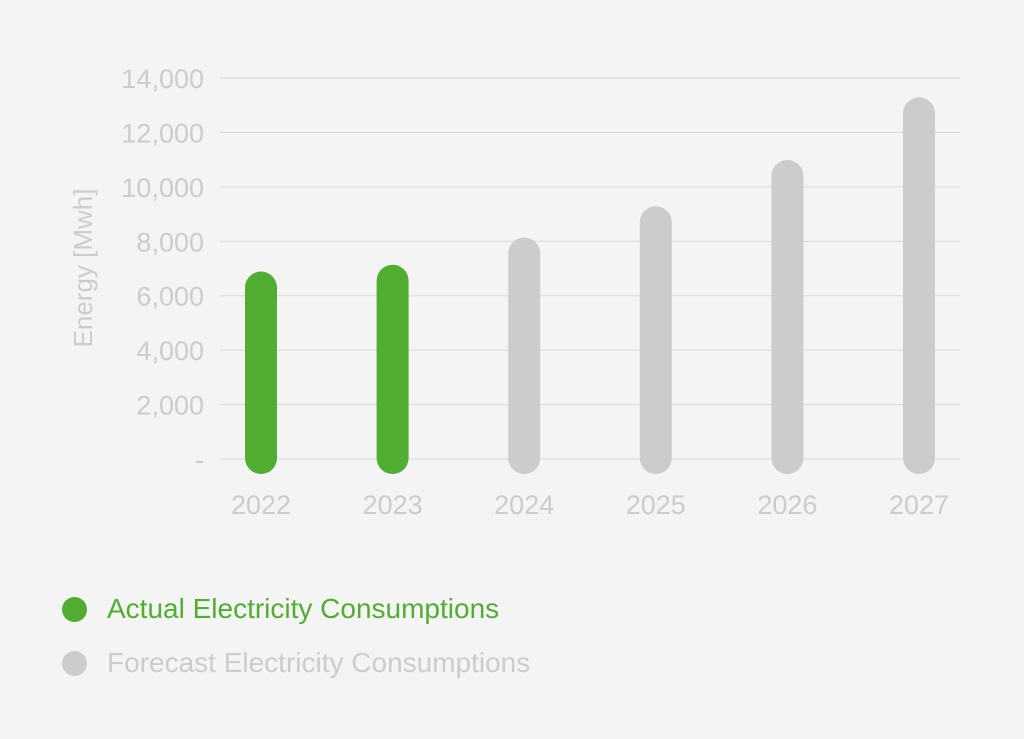  Describe the element at coordinates (303, 608) in the screenshot. I see `legend-label-actual: Actual Electricity Consumptions` at that location.